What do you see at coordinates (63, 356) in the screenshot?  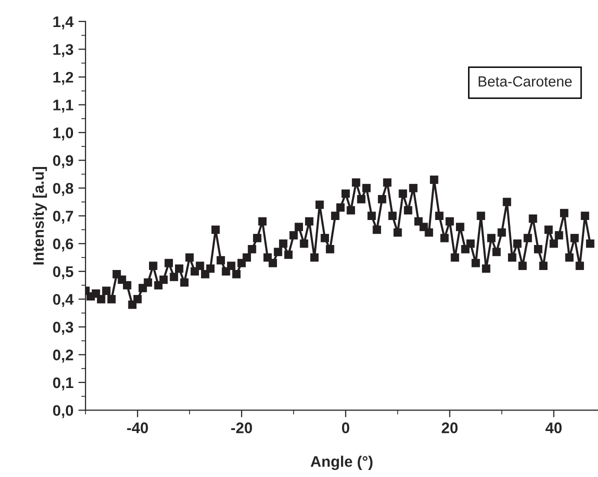 I see `y-tick-label: 0,2` at bounding box center [63, 356].